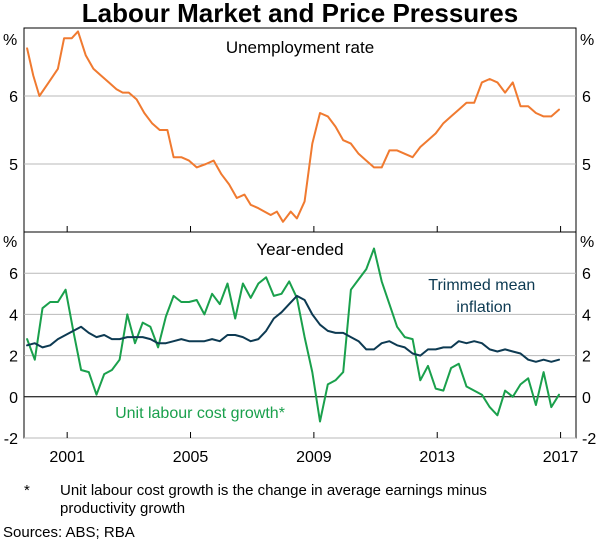 The image size is (600, 543). I want to click on y-tick-right-unemployment-5: 5, so click(586, 165).